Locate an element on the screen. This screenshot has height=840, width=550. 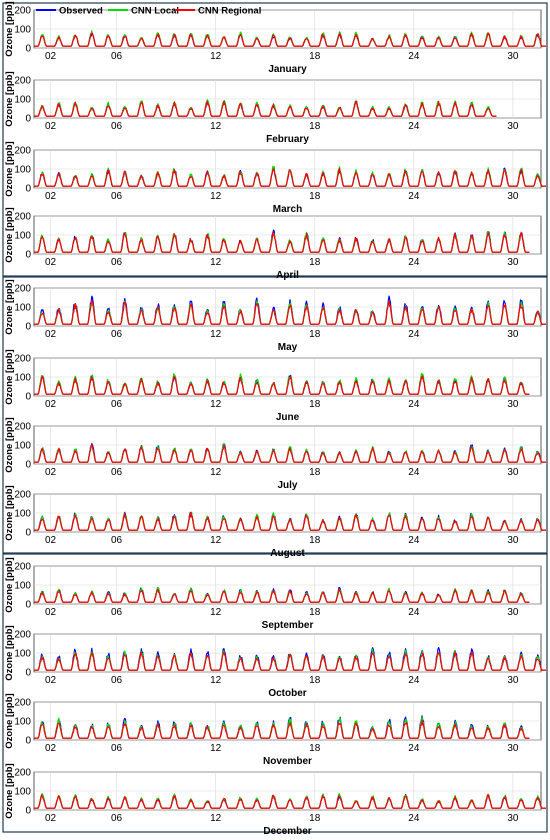
panel-july: 0 100 200 02 06 12 18 24 30 Ozone [ppb] July is located at coordinates (275, 454).